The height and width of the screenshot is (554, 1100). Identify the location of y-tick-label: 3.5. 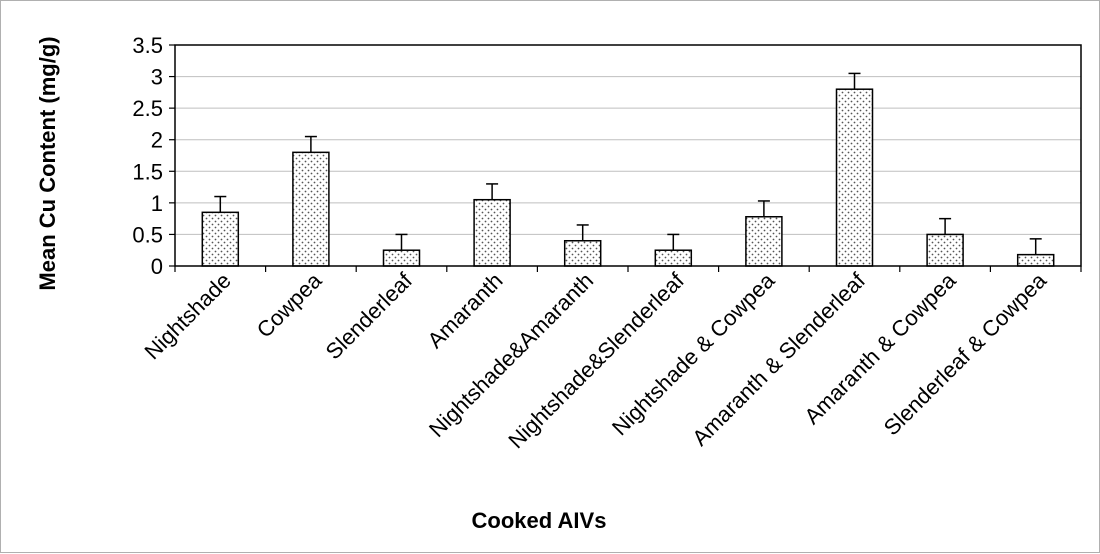
(147, 45).